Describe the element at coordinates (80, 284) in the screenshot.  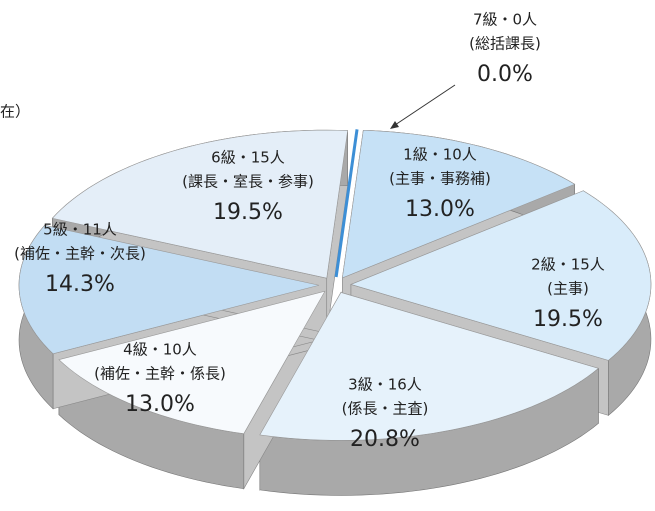
I see `slice-value-label: 14.3%` at that location.